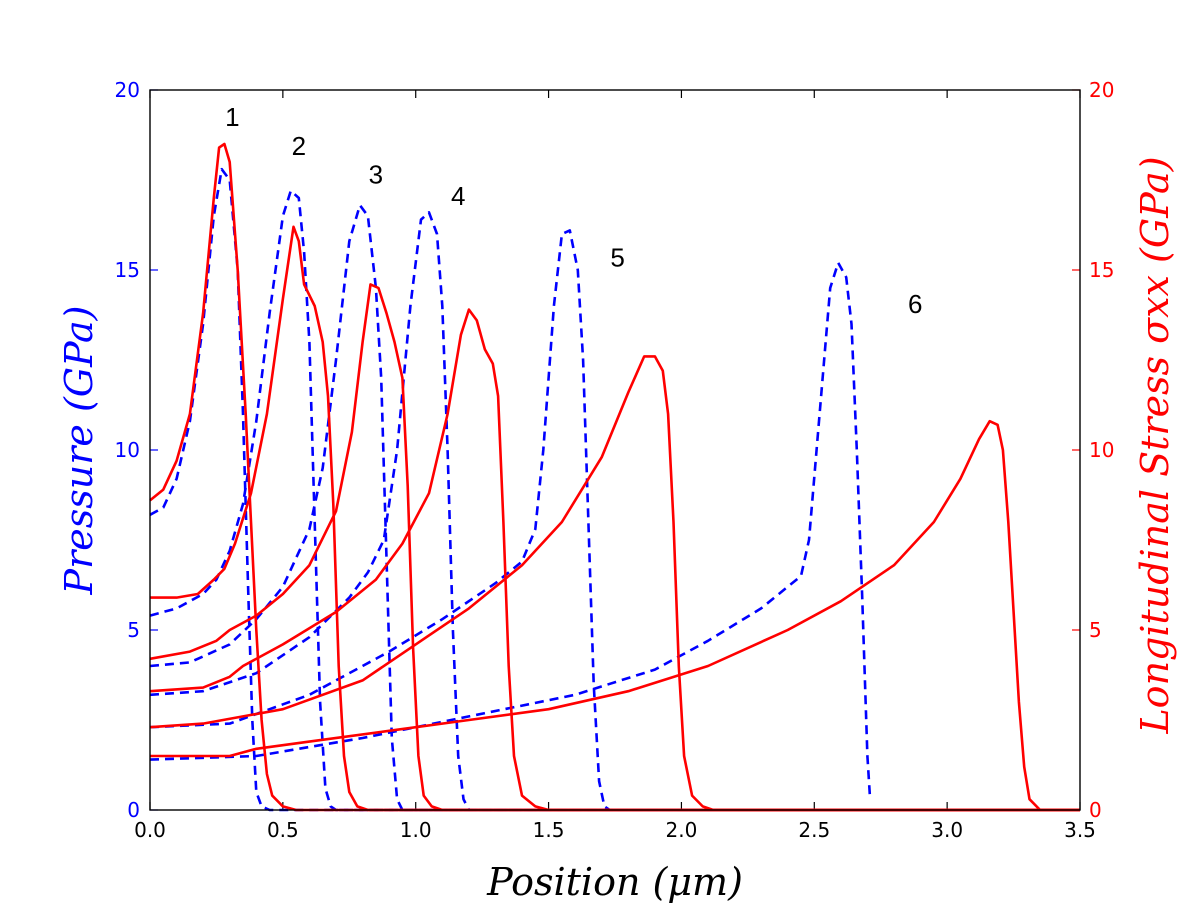  Describe the element at coordinates (127, 450) in the screenshot. I see `y-left-tick-label: 10` at that location.